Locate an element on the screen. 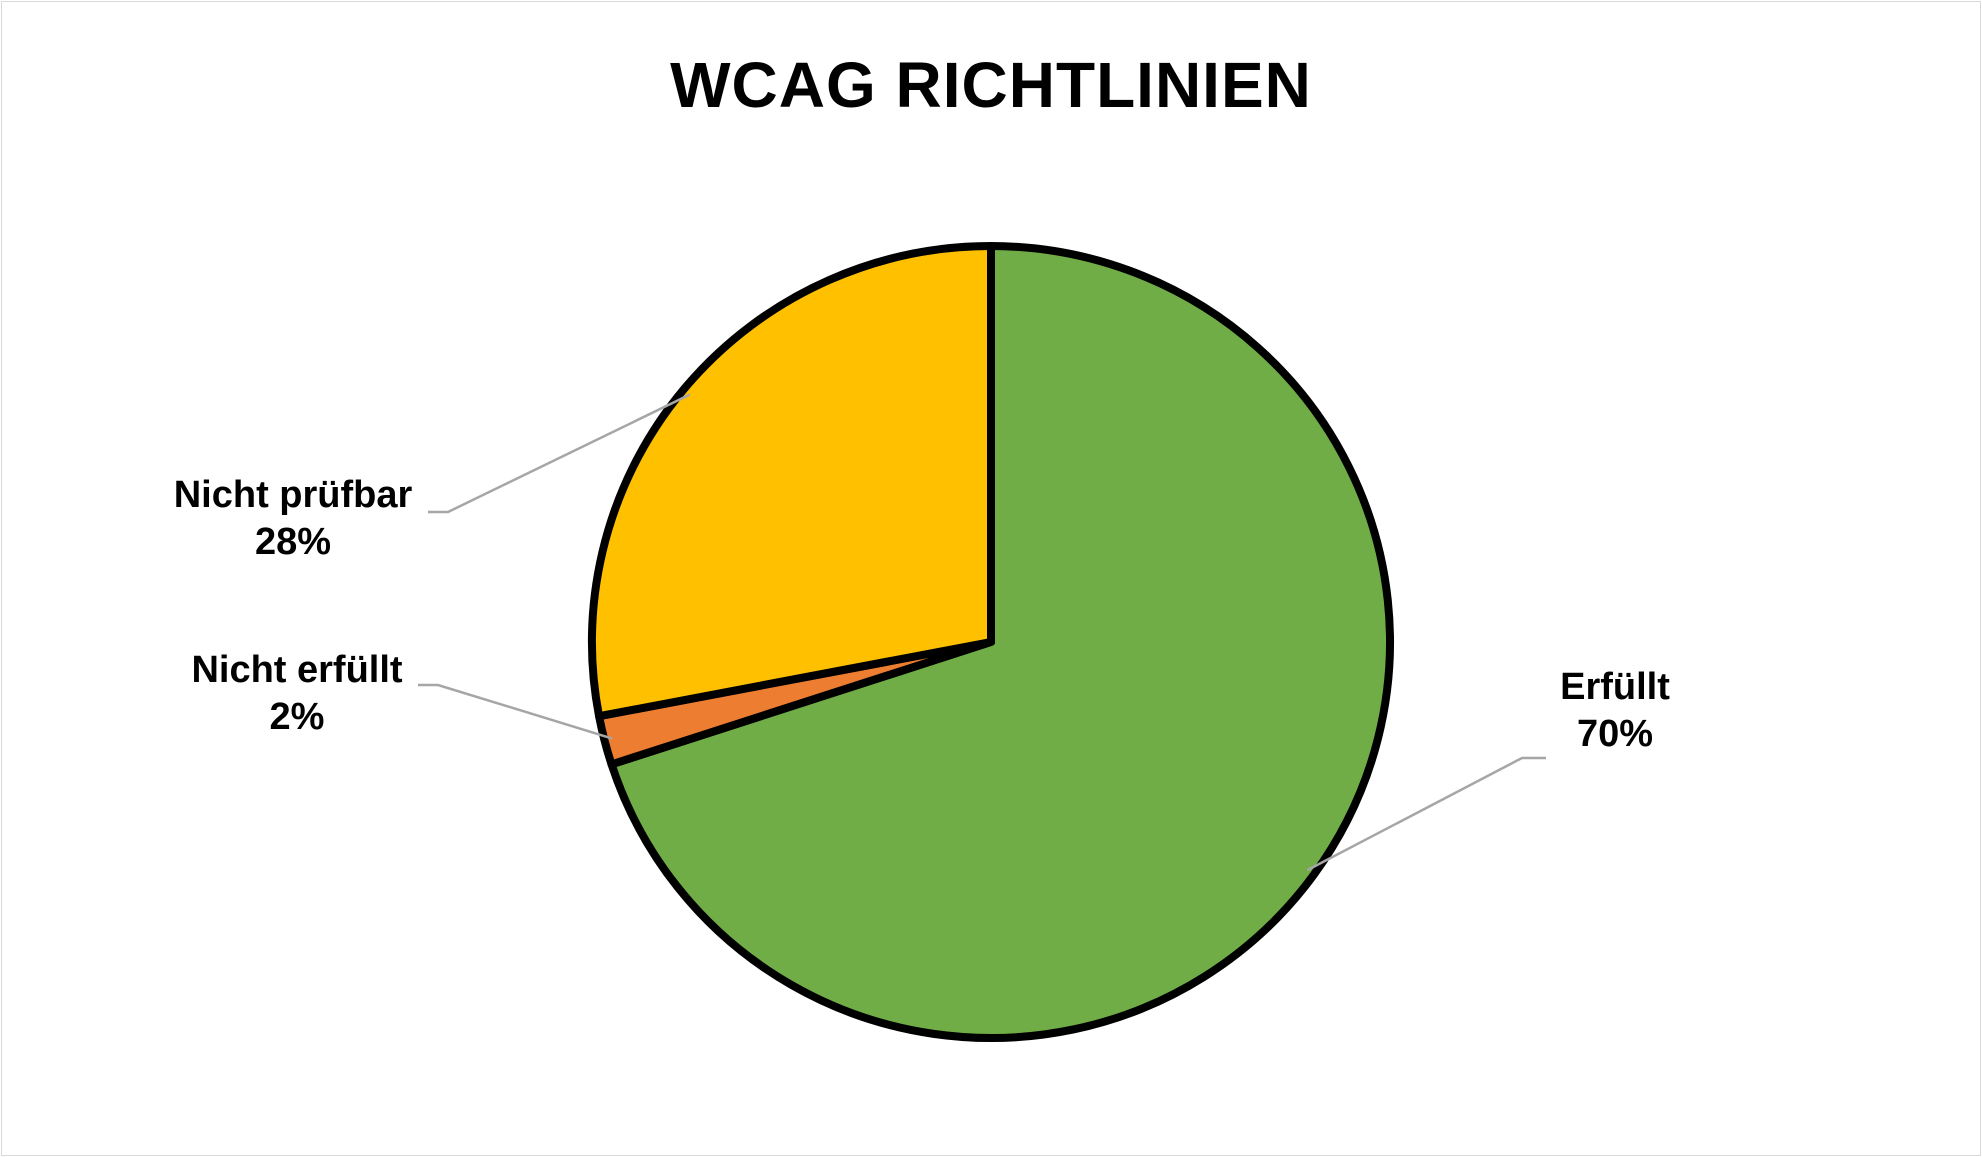 The image size is (1982, 1157). slice-percent: 70% is located at coordinates (1615, 734).